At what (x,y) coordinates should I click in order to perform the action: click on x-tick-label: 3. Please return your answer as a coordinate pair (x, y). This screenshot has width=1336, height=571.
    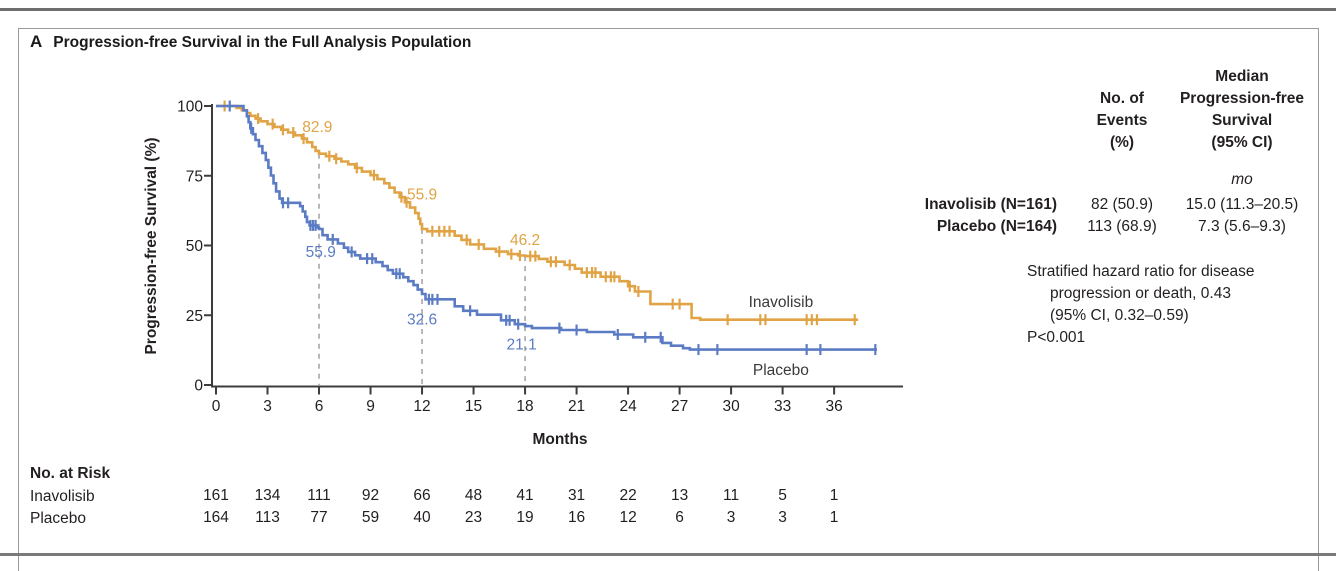
    Looking at the image, I should click on (267, 406).